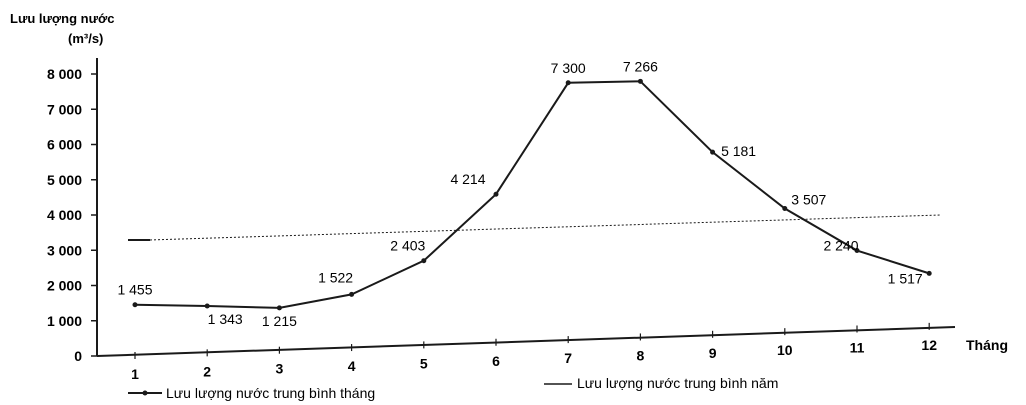 Image resolution: width=1026 pixels, height=405 pixels. What do you see at coordinates (808, 200) in the screenshot?
I see `data-label: 3 507` at bounding box center [808, 200].